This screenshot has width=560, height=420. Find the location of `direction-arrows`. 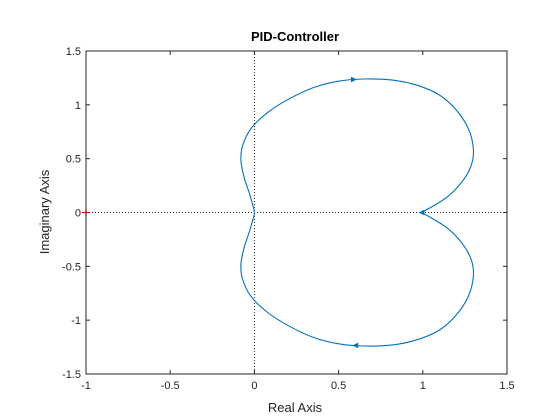

direction-arrows is located at coordinates (388, 212).